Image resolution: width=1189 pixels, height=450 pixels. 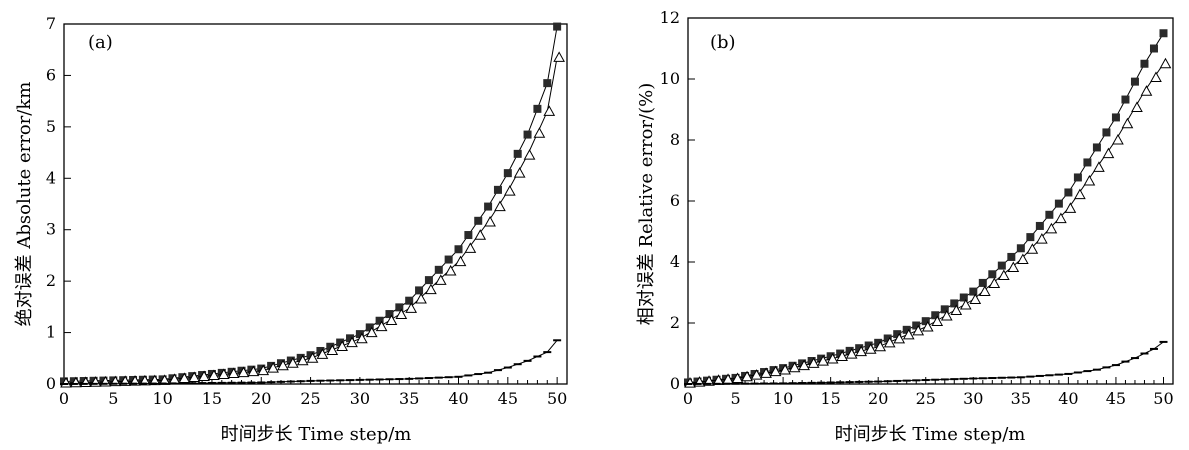 I want to click on y-tick-label: 10, so click(x=670, y=78).